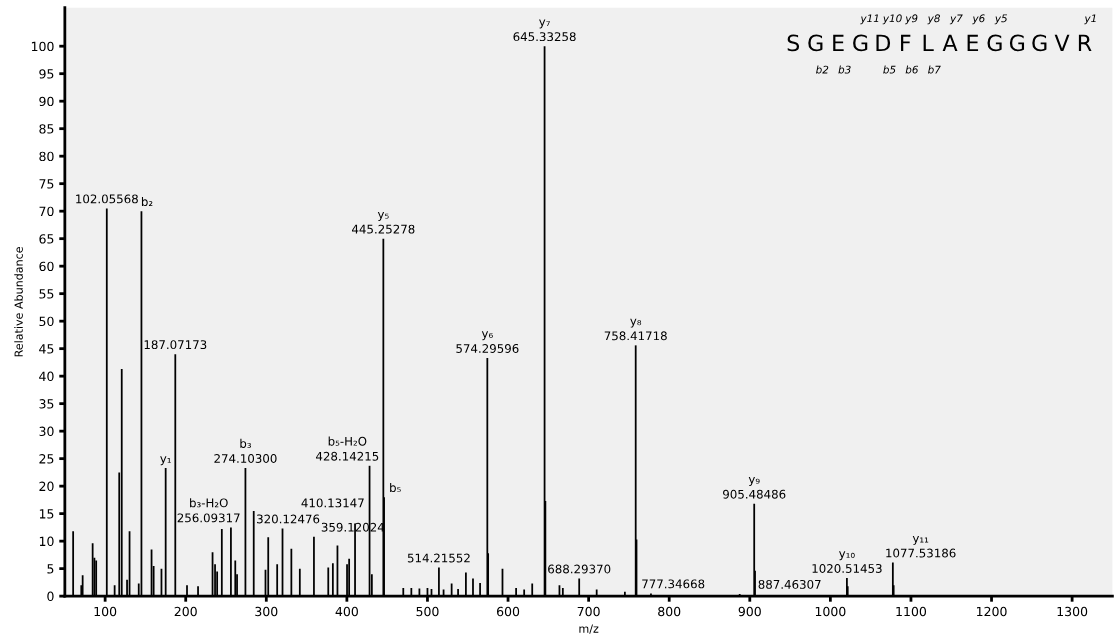 Image resolution: width=1118 pixels, height=641 pixels. I want to click on x-tick-label: 1100, so click(911, 611).